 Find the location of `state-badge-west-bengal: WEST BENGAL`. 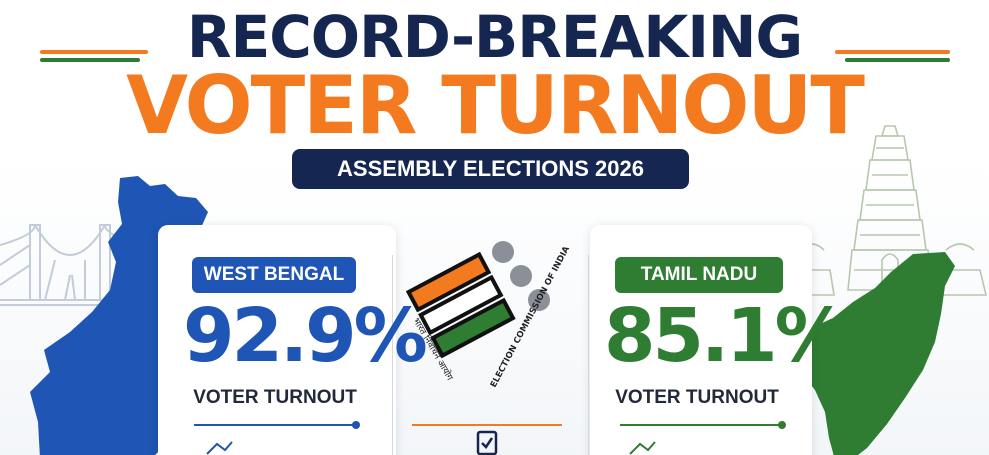

state-badge-west-bengal: WEST BENGAL is located at coordinates (274, 275).